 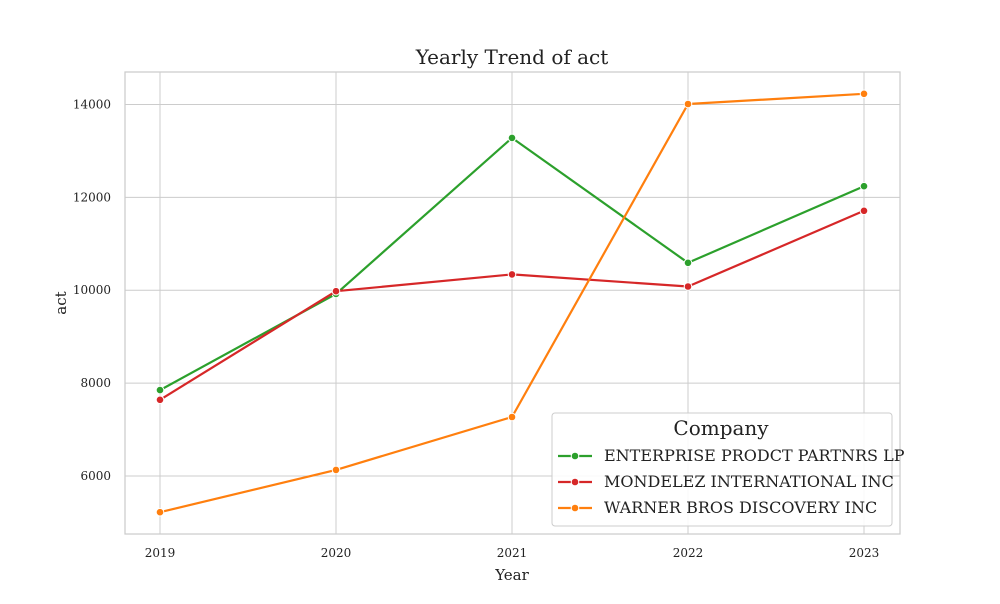 I want to click on legend-label: MONDELEZ INTERNATIONAL INC, so click(x=749, y=481).